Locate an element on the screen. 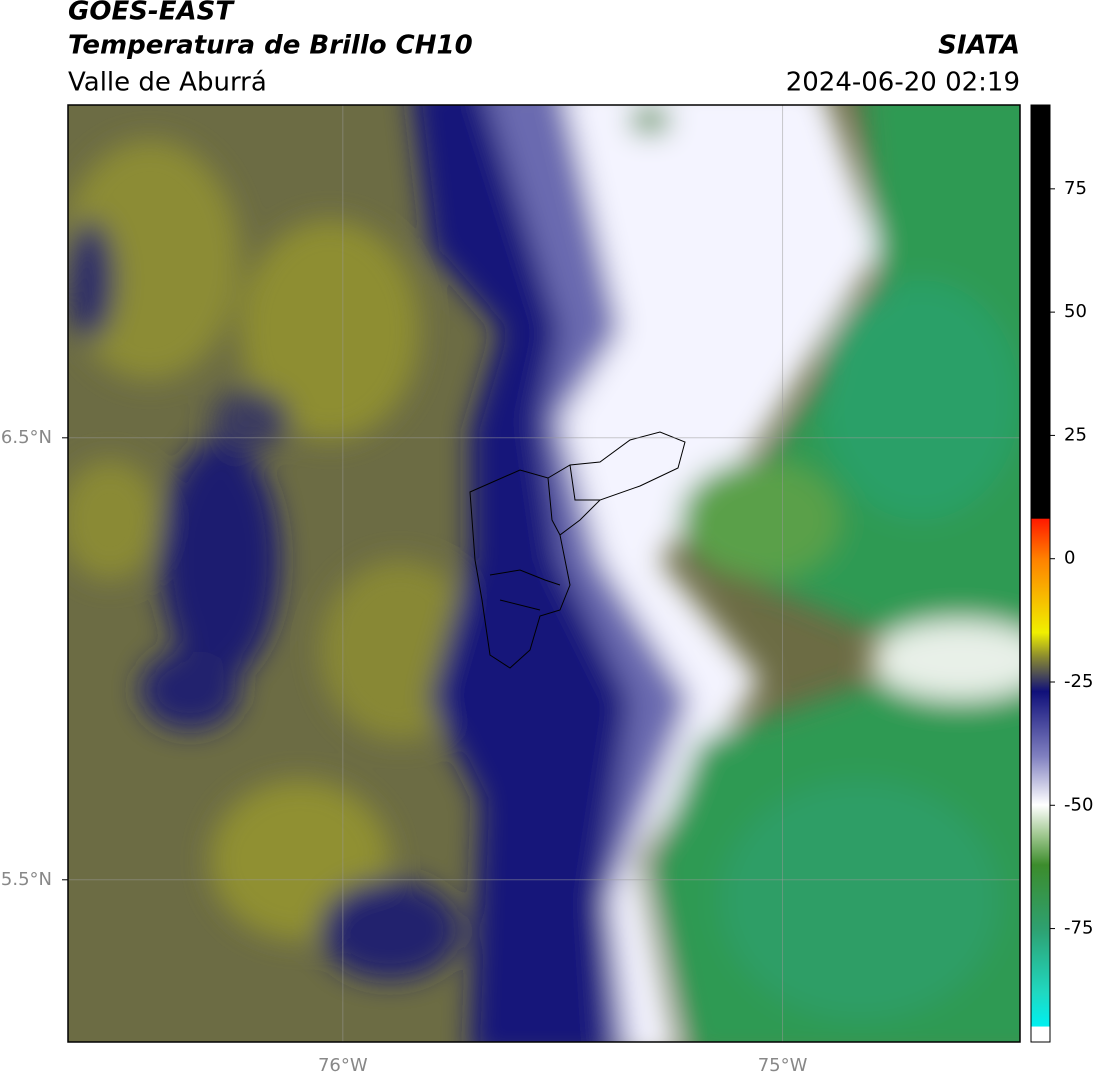 This screenshot has width=1094, height=1082. colorbar-tick-label: -50 is located at coordinates (1078, 804).